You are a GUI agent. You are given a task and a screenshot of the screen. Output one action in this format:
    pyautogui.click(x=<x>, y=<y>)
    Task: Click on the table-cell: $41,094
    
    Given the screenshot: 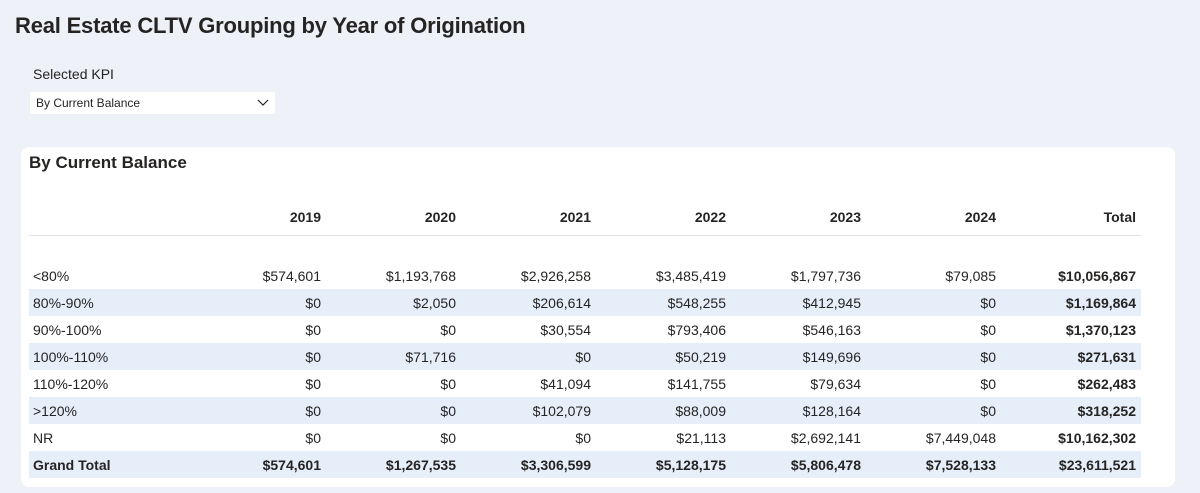 What is the action you would take?
    pyautogui.click(x=565, y=383)
    